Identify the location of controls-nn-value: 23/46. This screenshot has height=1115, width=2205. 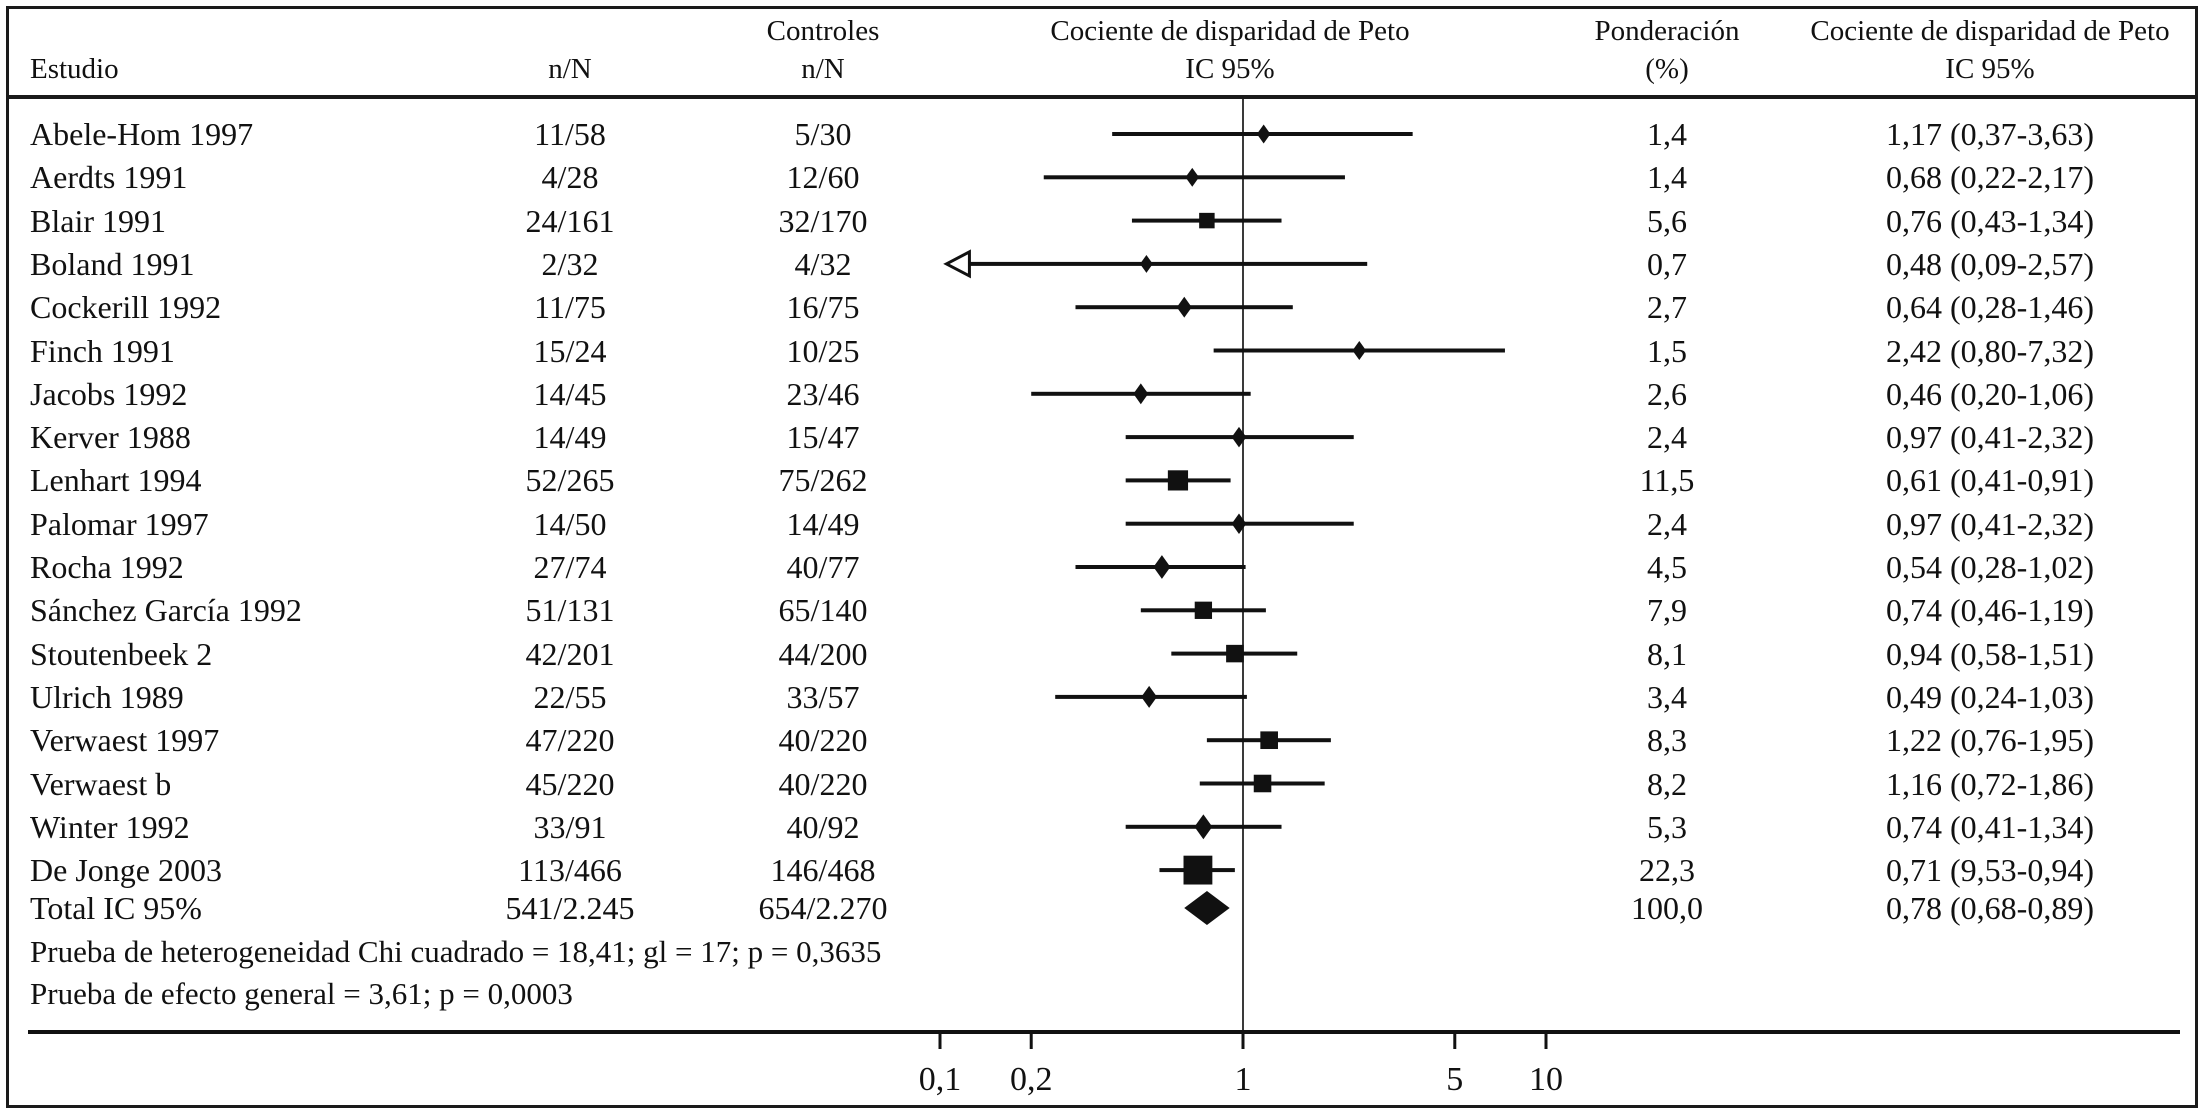
(823, 393).